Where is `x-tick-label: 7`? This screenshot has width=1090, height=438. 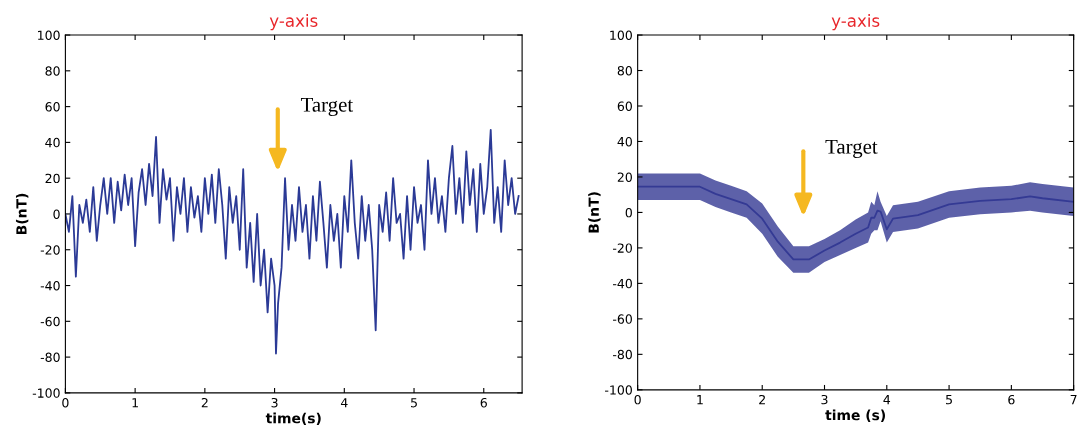
x-tick-label: 7 is located at coordinates (1073, 400).